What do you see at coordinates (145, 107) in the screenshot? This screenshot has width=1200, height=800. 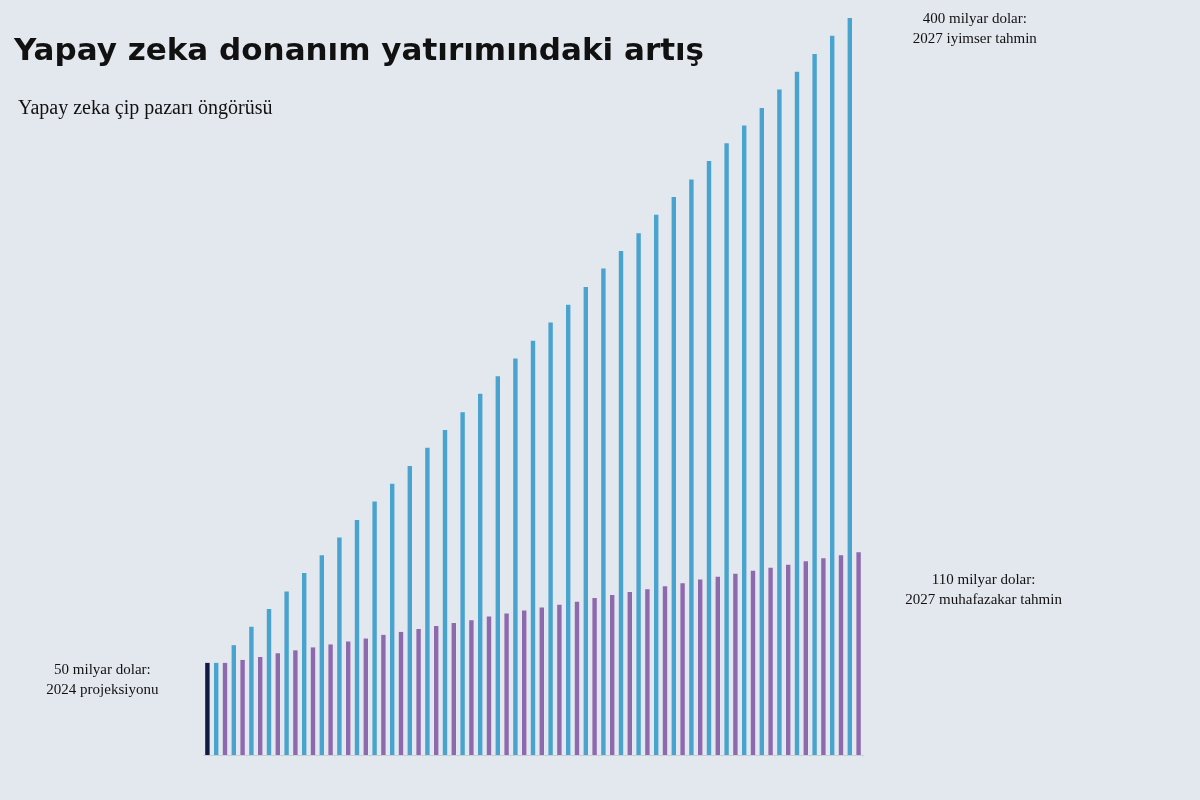 I see `text: Yapay zeka çip pazarı öngörüsü` at bounding box center [145, 107].